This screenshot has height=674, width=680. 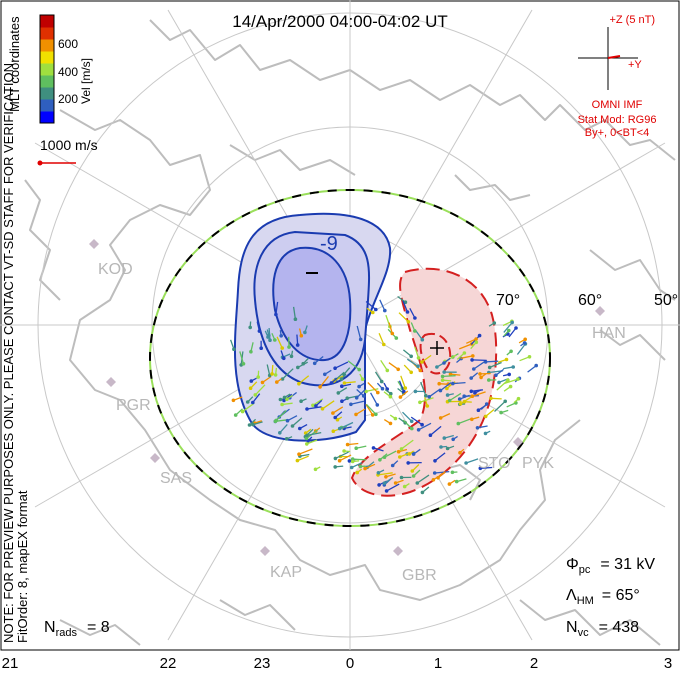 I want to click on station-han: HAN, so click(x=609, y=324).